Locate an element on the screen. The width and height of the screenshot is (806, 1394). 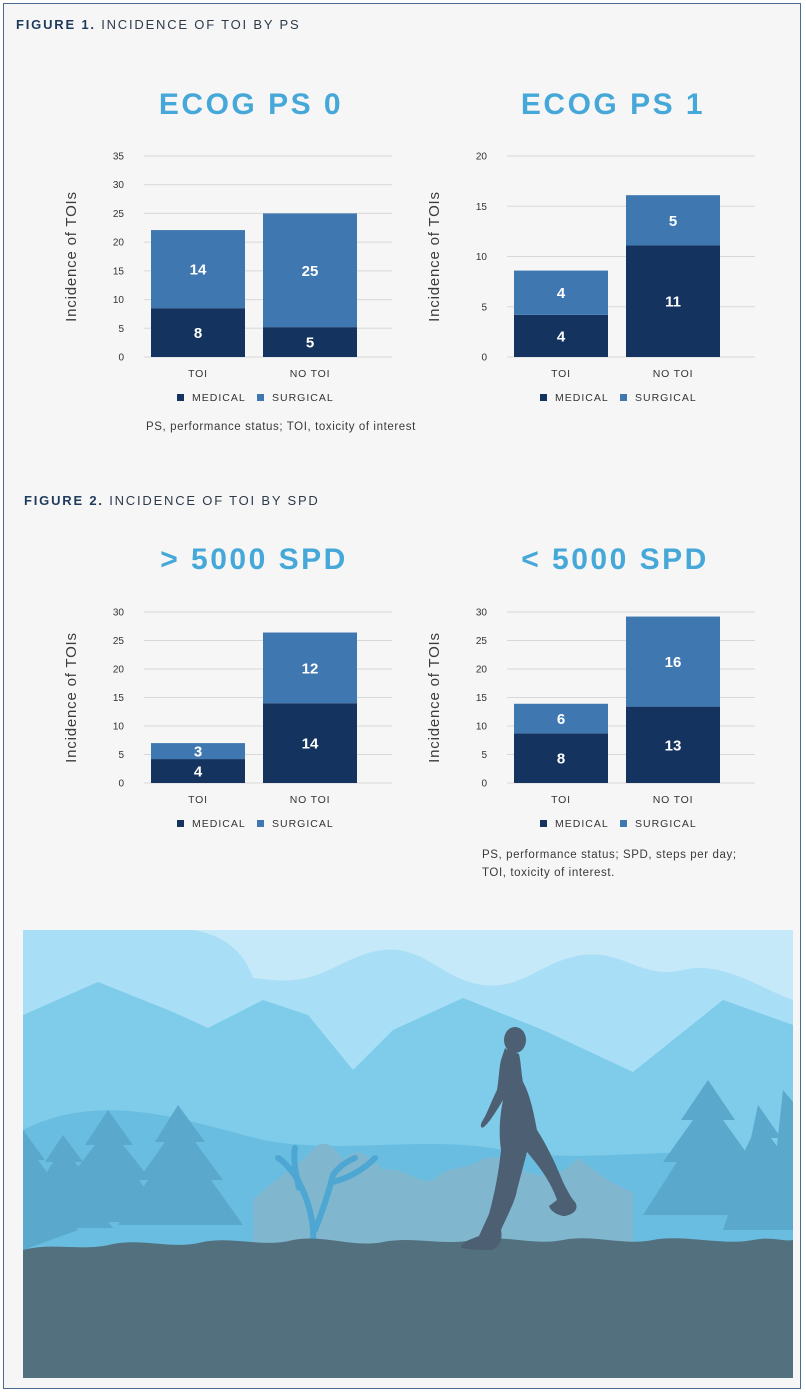
cloud is located at coordinates (408, 965).